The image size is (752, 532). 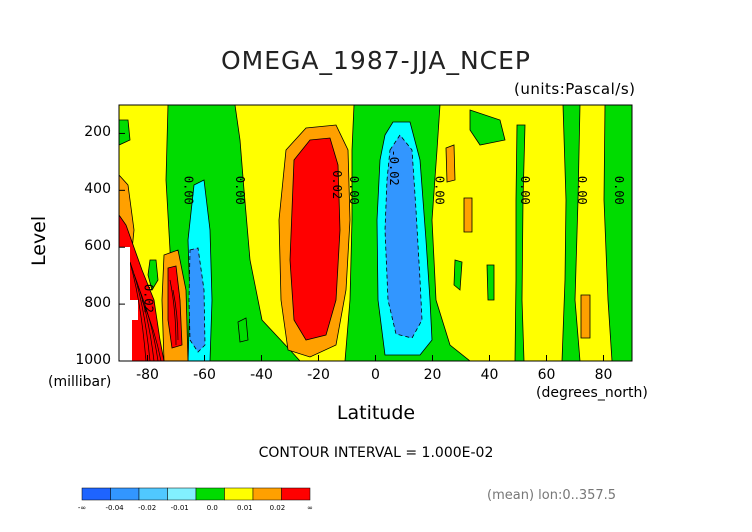 I want to click on y-axis-units: (millibar), so click(x=80, y=382).